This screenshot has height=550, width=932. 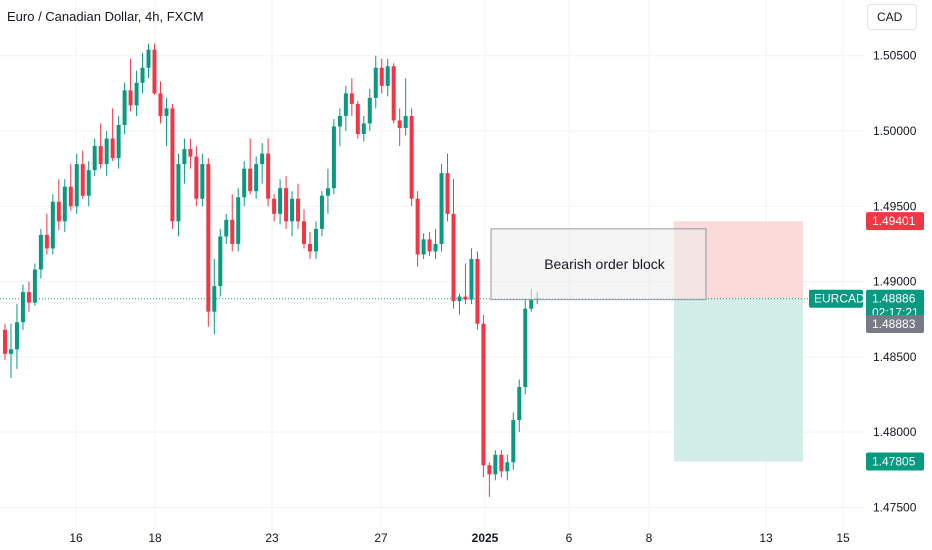 What do you see at coordinates (895, 206) in the screenshot?
I see `price-tick-label: 1.49500` at bounding box center [895, 206].